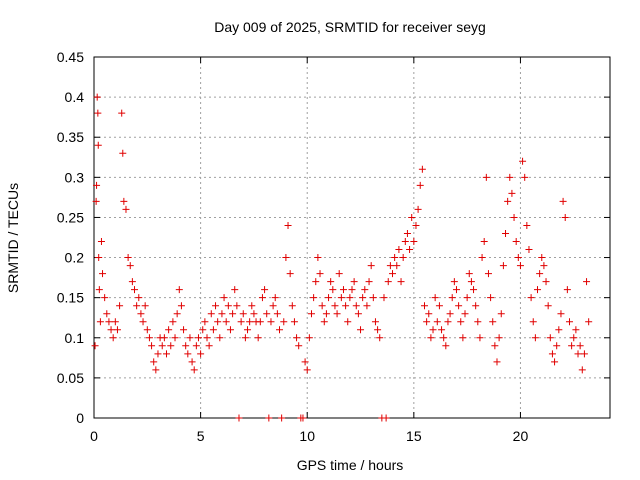  What do you see at coordinates (13, 238) in the screenshot?
I see `y-axis-label: SRMTID / TECUs` at bounding box center [13, 238].